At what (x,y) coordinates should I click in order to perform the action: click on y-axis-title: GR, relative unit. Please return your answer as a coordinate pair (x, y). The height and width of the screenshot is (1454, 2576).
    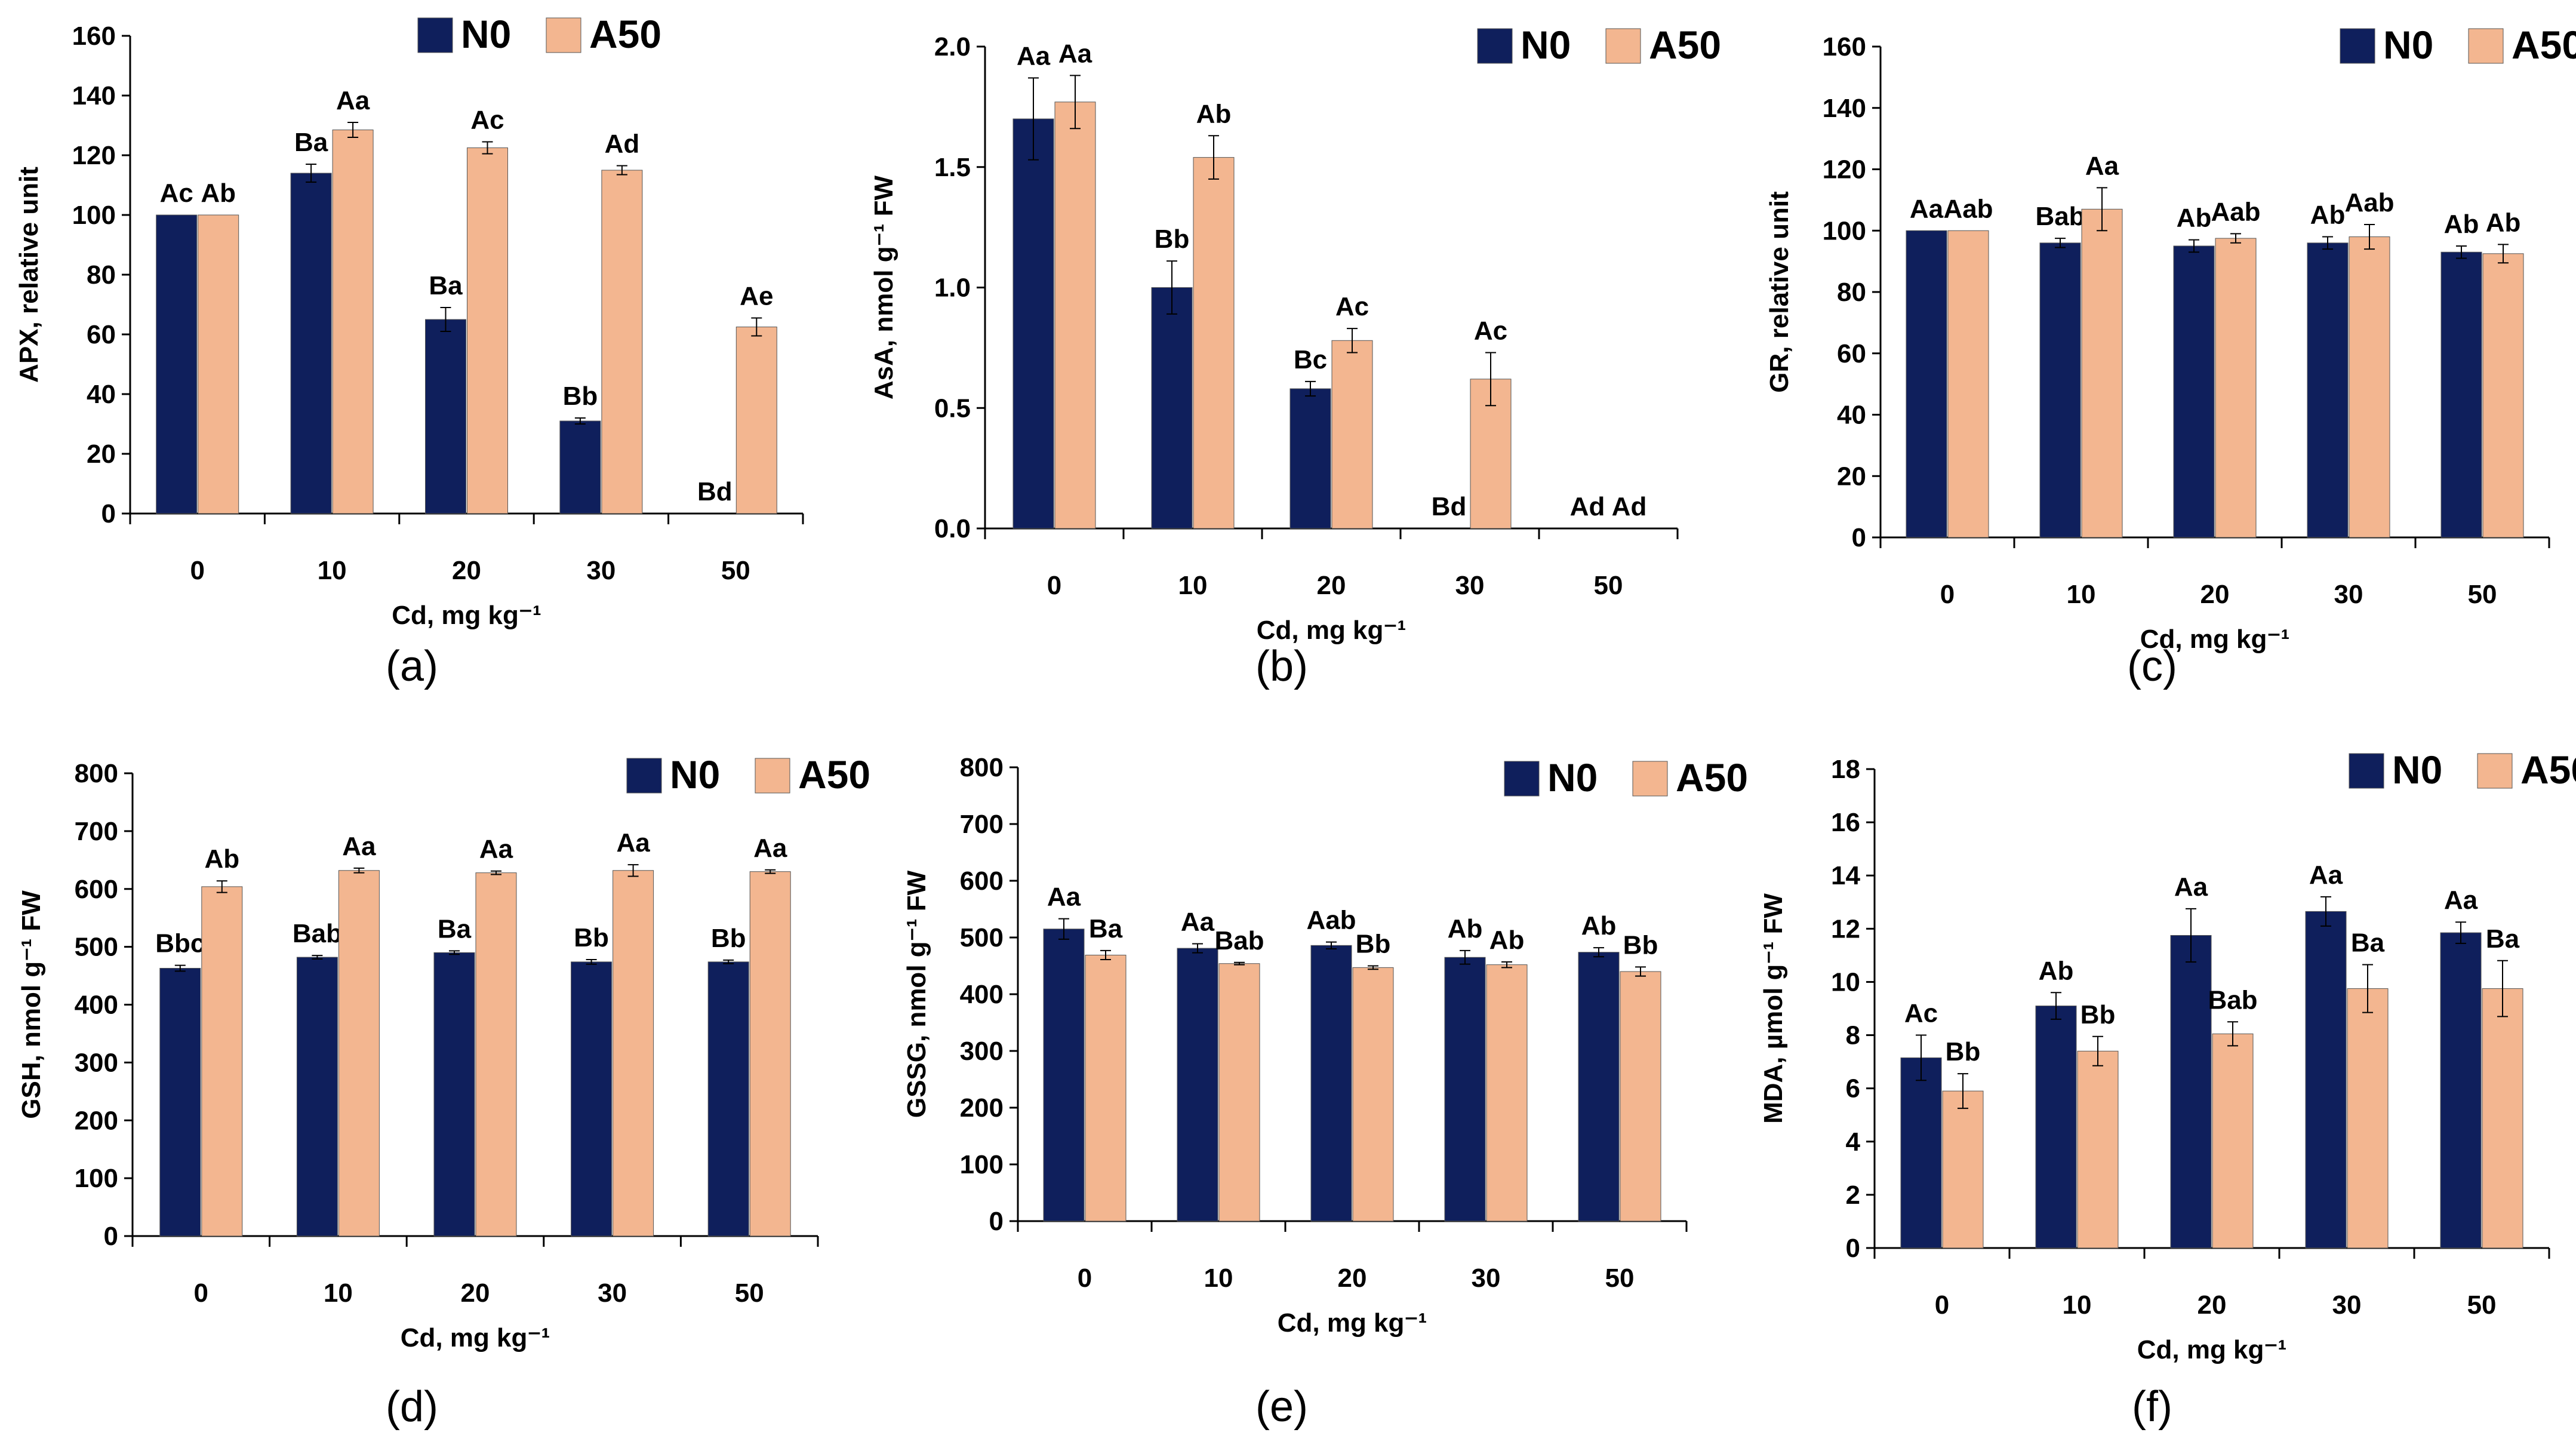
    Looking at the image, I should click on (1779, 292).